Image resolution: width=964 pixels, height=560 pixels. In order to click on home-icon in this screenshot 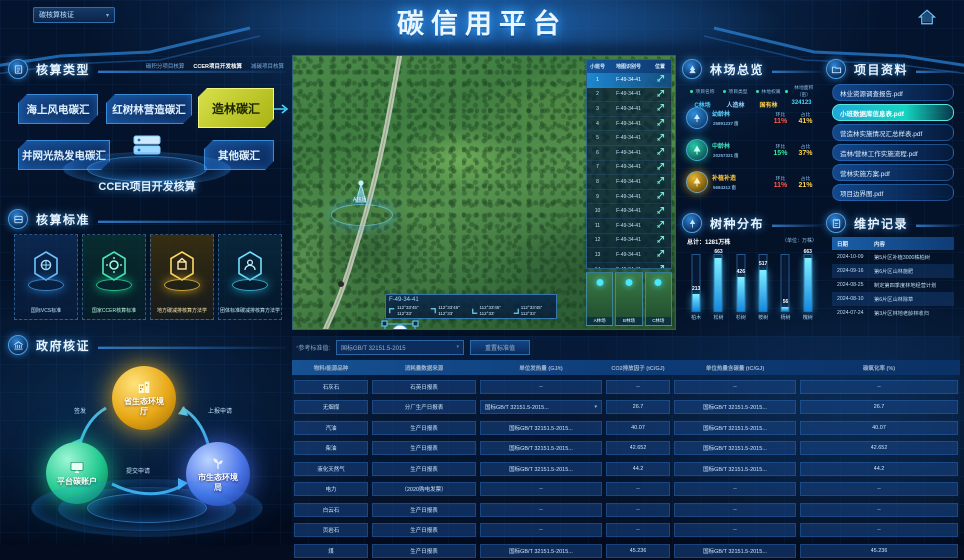, I will do `click(927, 17)`.